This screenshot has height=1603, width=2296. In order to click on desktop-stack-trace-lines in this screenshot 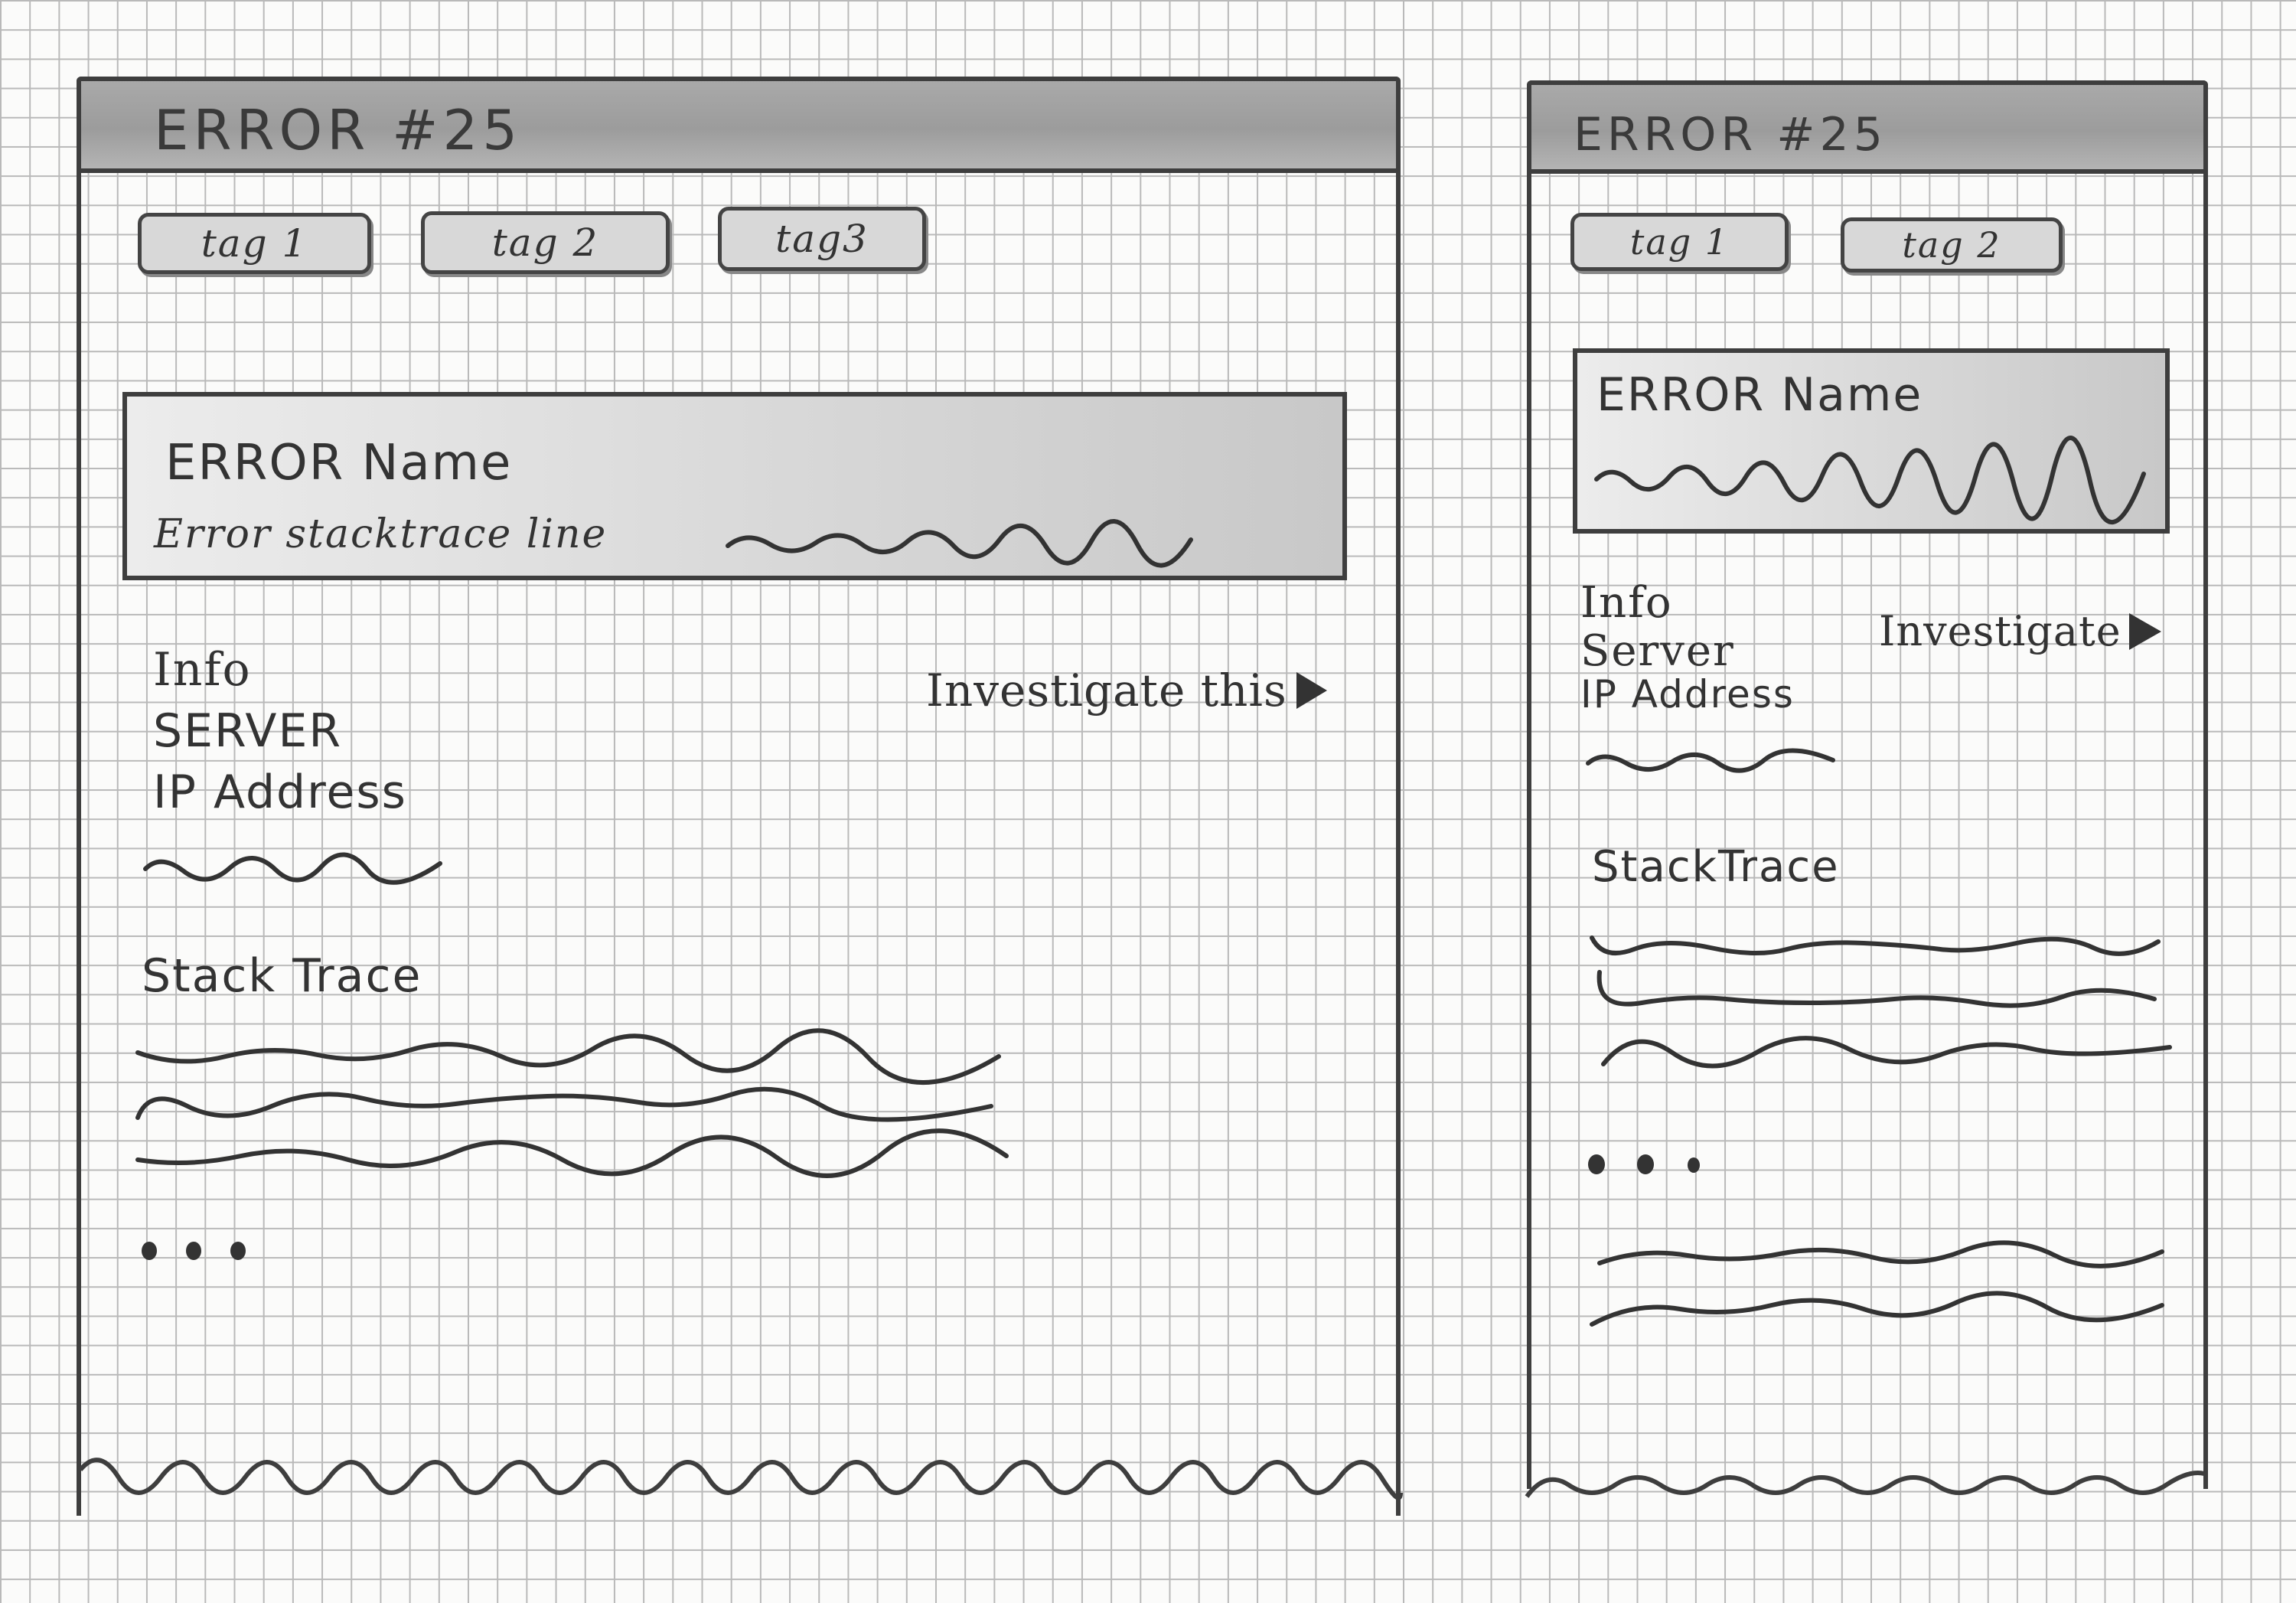, I will do `click(572, 1103)`.